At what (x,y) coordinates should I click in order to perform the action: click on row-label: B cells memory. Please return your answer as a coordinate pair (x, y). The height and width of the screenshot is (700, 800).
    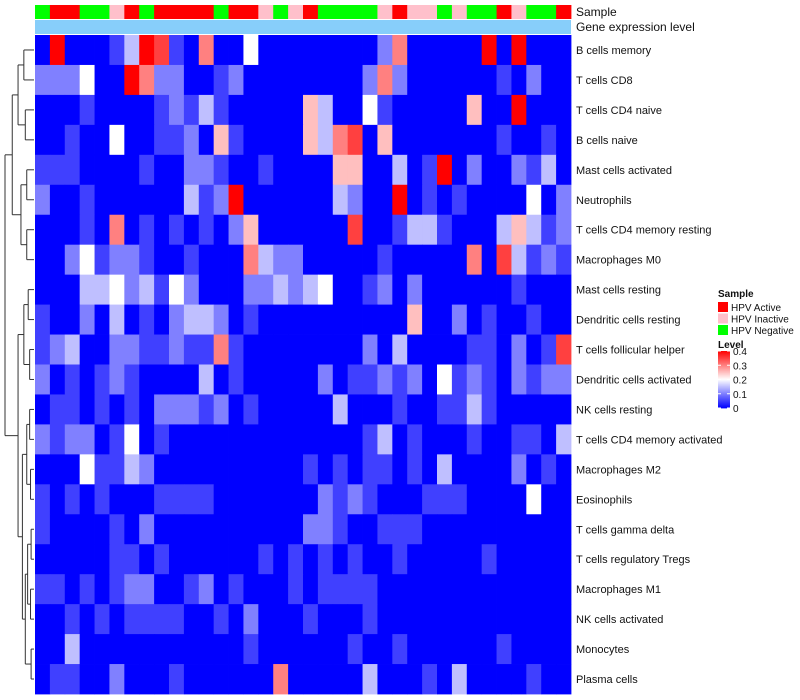
    Looking at the image, I should click on (614, 51).